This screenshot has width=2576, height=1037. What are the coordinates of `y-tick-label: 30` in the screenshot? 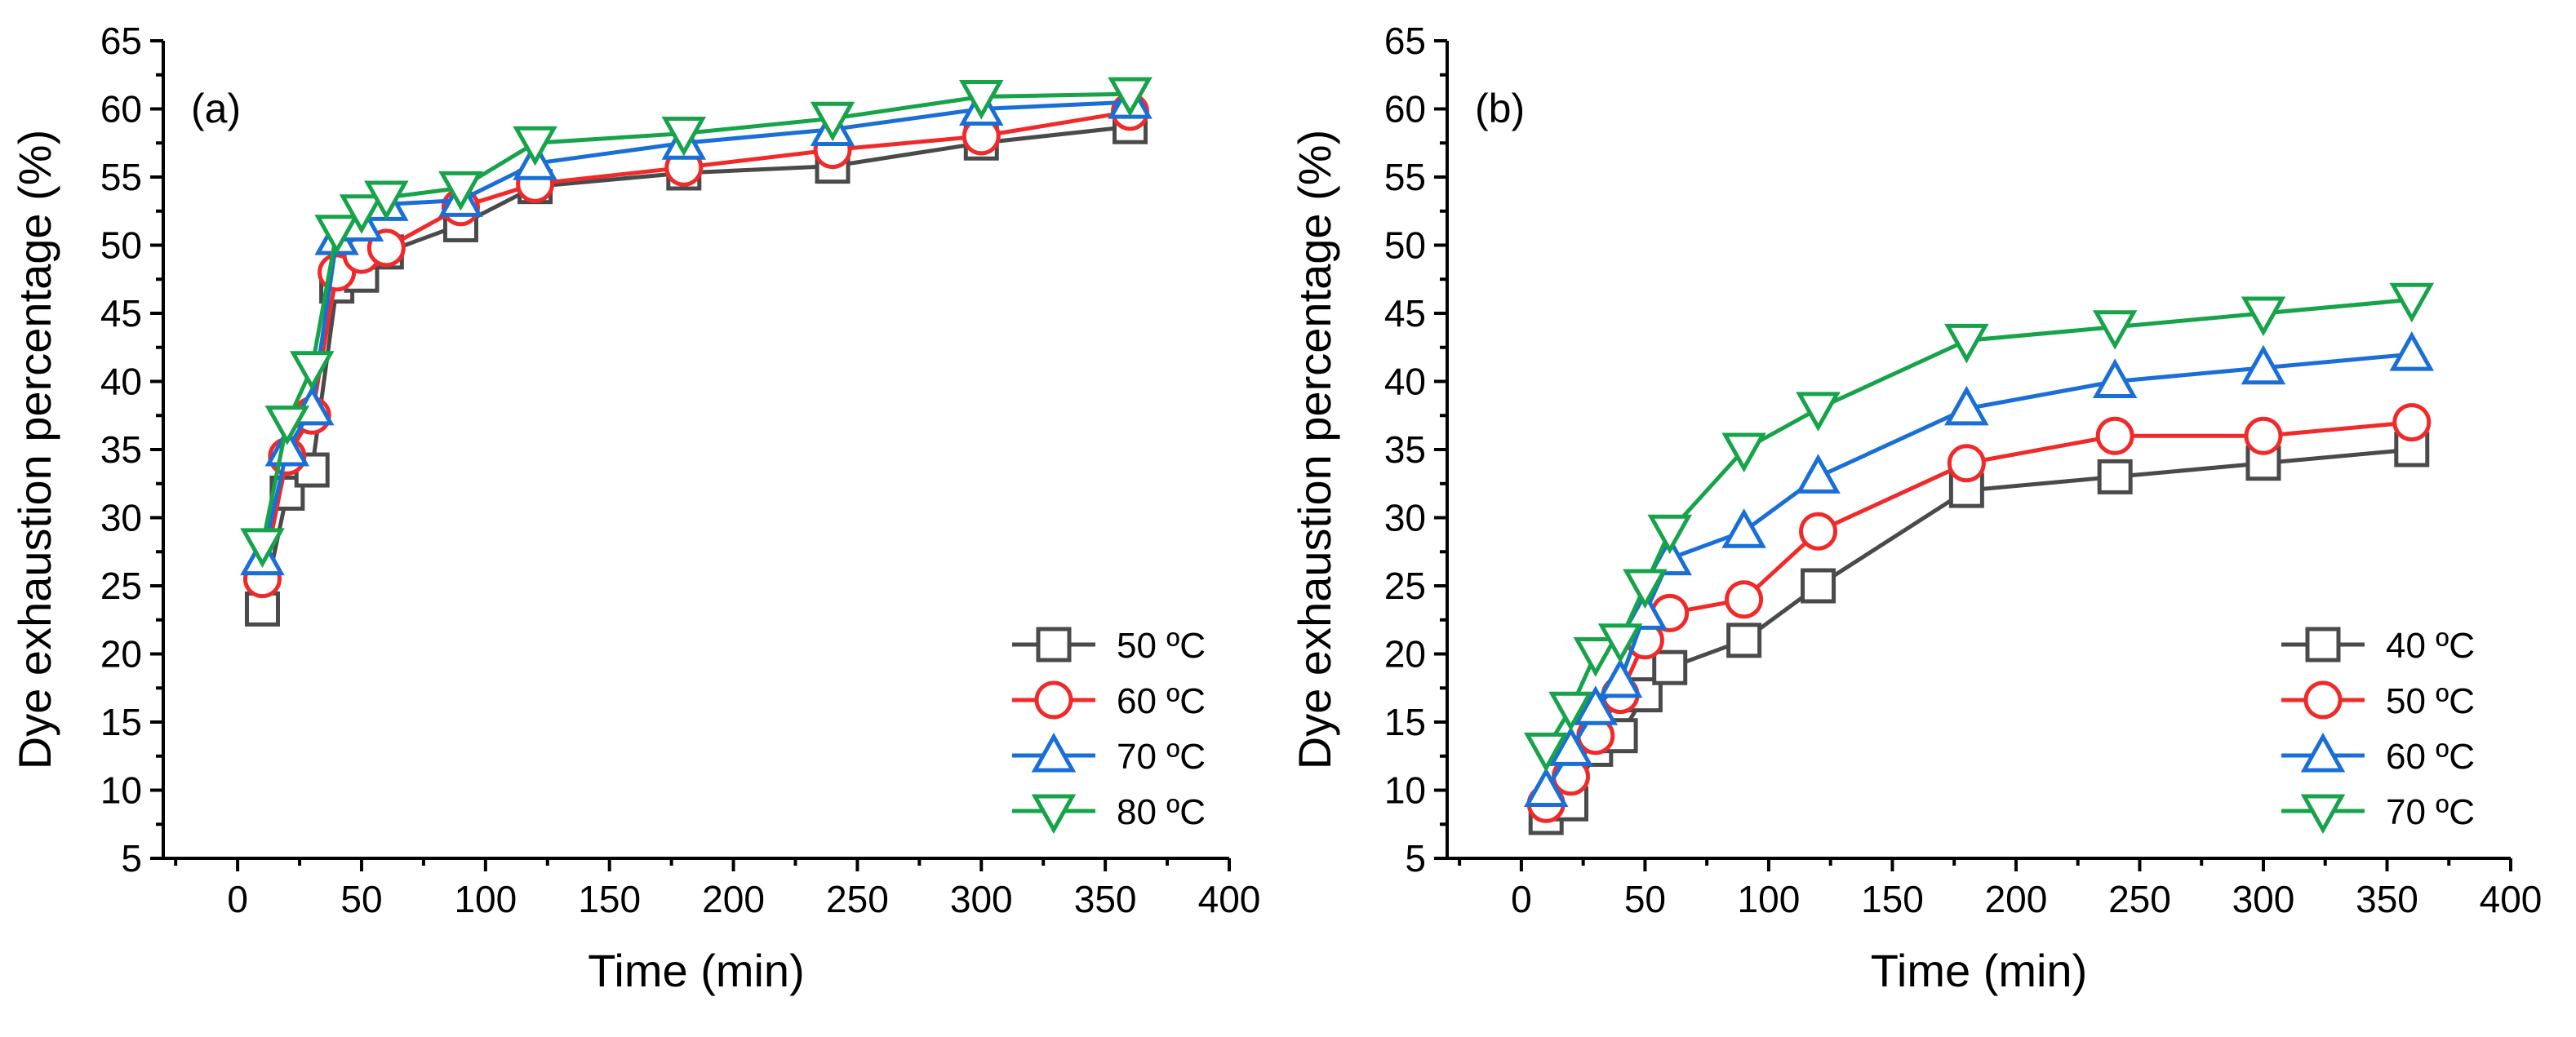 It's located at (121, 518).